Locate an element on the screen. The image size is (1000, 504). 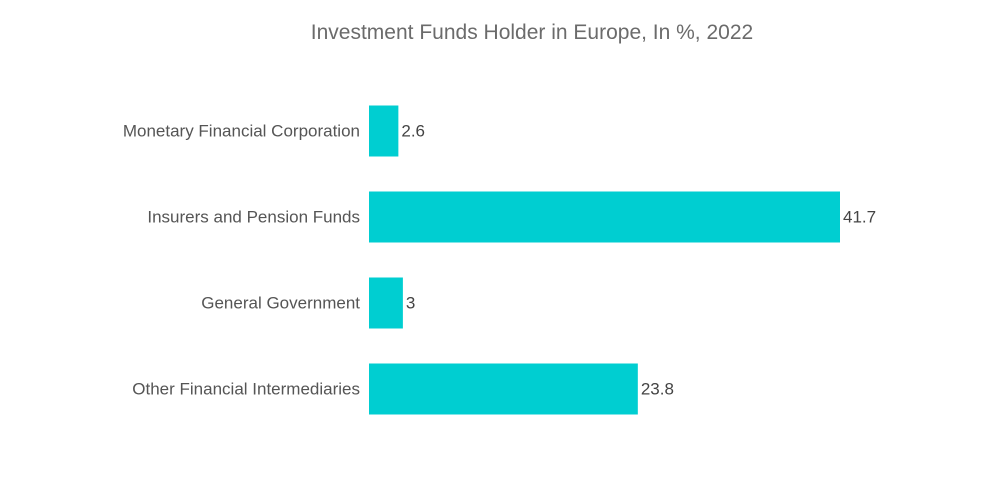
value-label: 23.8 is located at coordinates (657, 389).